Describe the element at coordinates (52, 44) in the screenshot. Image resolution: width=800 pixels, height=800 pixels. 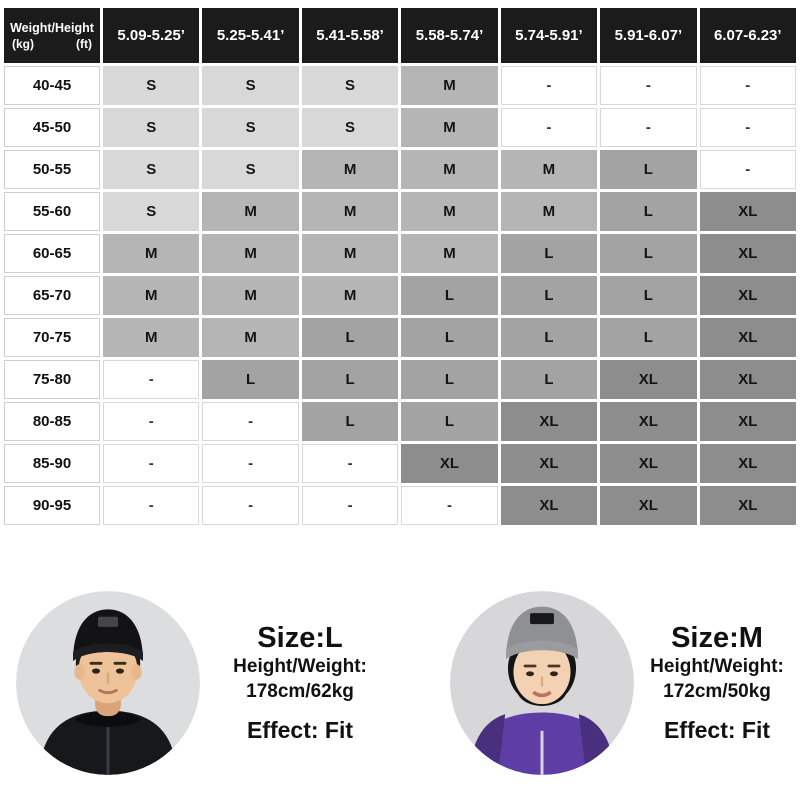
I see `corner-units: (kg) (ft)` at that location.